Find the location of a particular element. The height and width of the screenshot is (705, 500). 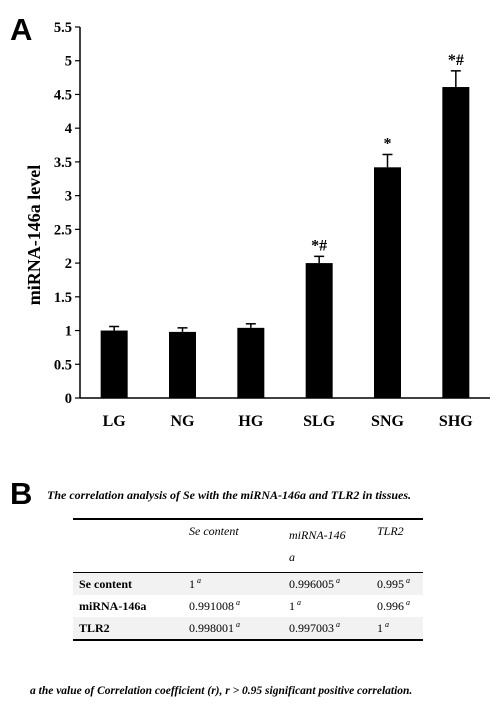

y-tick-label: 4.5 is located at coordinates (63, 95).